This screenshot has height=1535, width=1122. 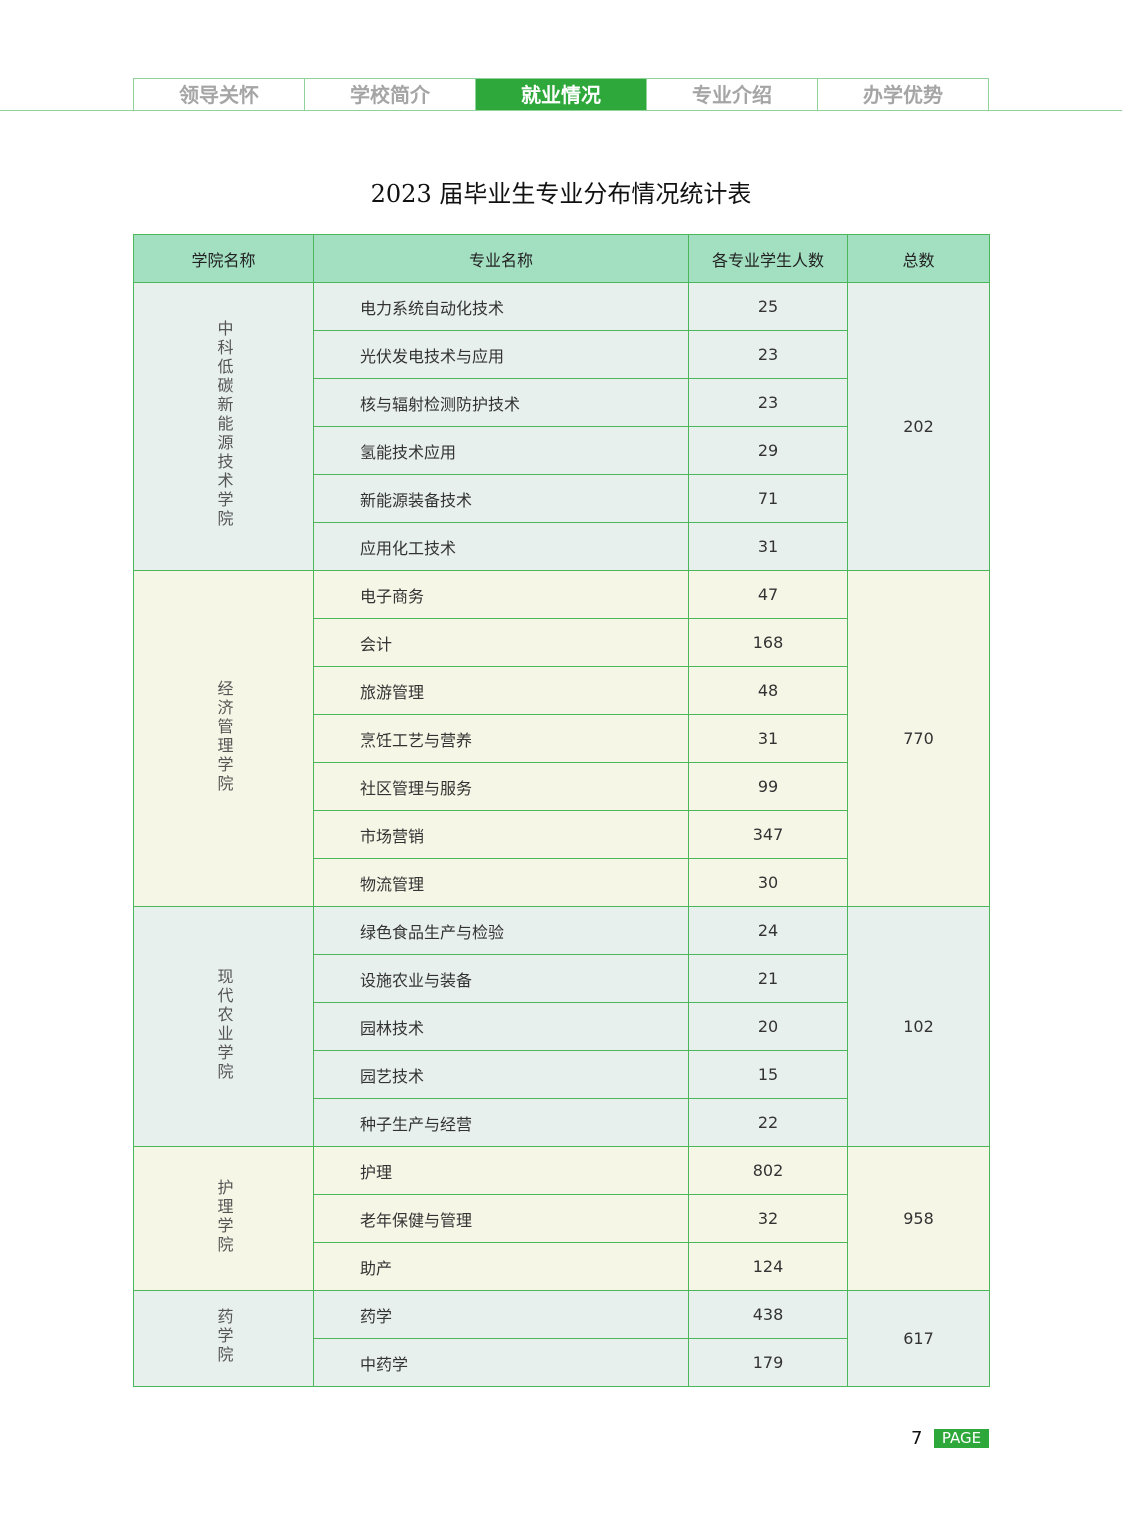 I want to click on table-row: 园林技术 20, so click(x=562, y=1026).